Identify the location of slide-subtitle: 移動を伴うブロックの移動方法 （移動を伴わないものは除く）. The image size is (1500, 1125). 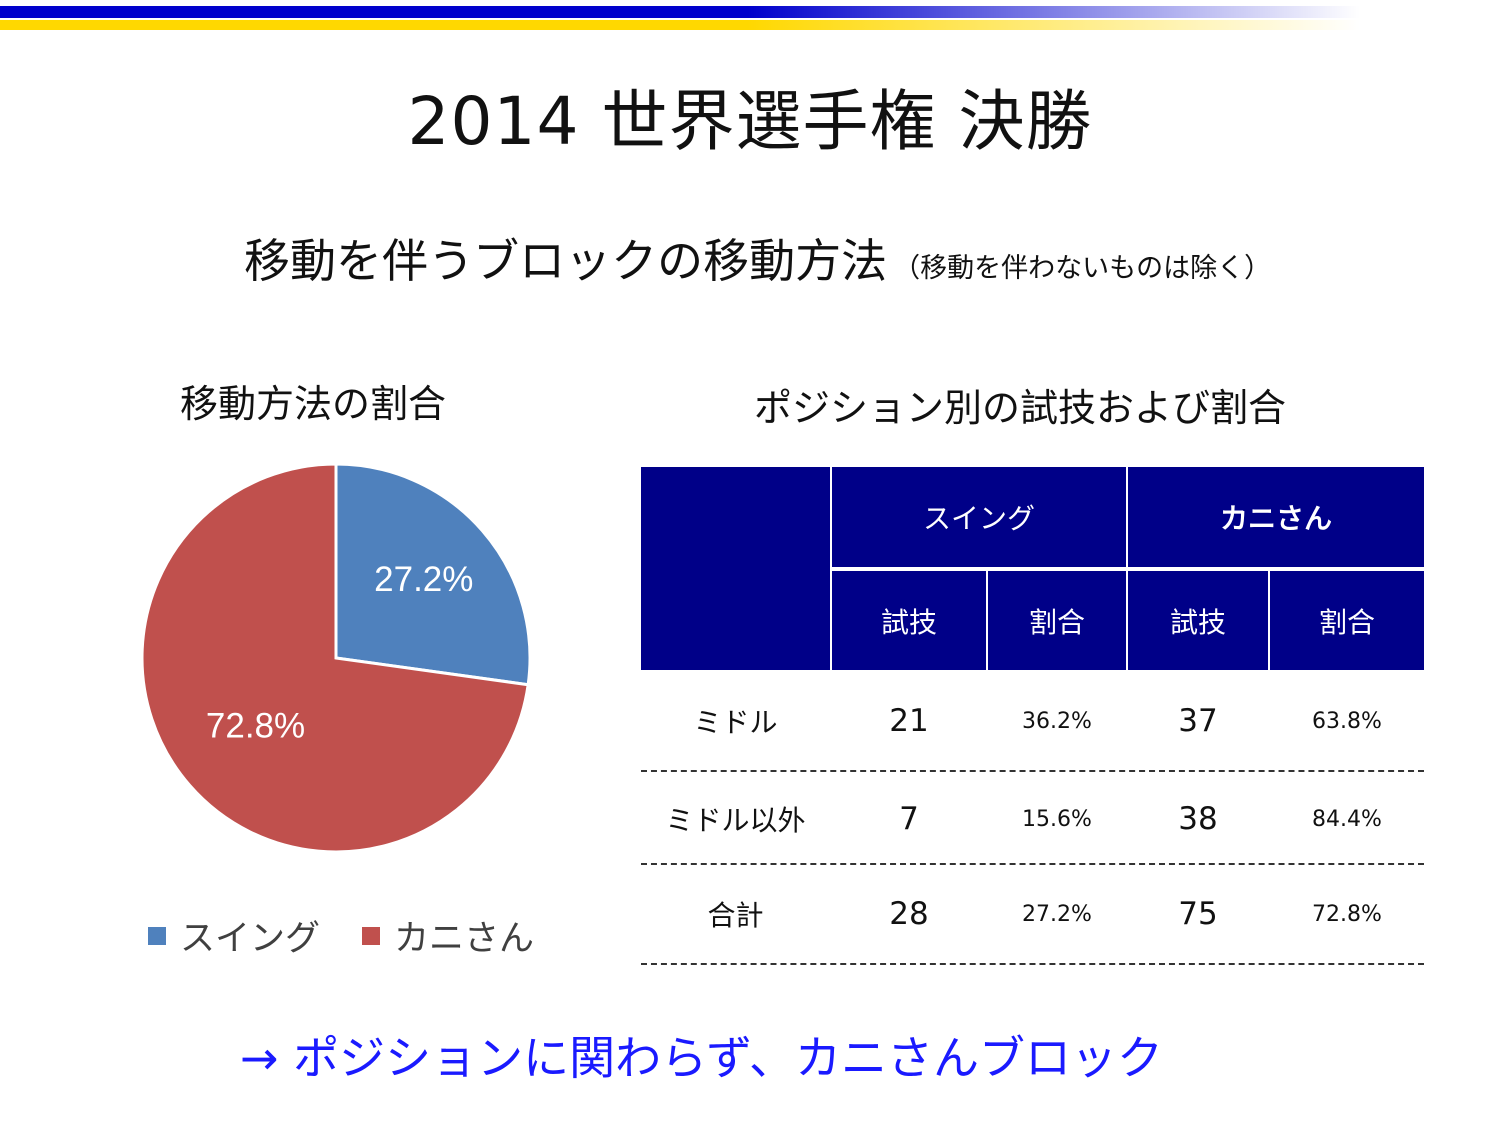
(757, 258).